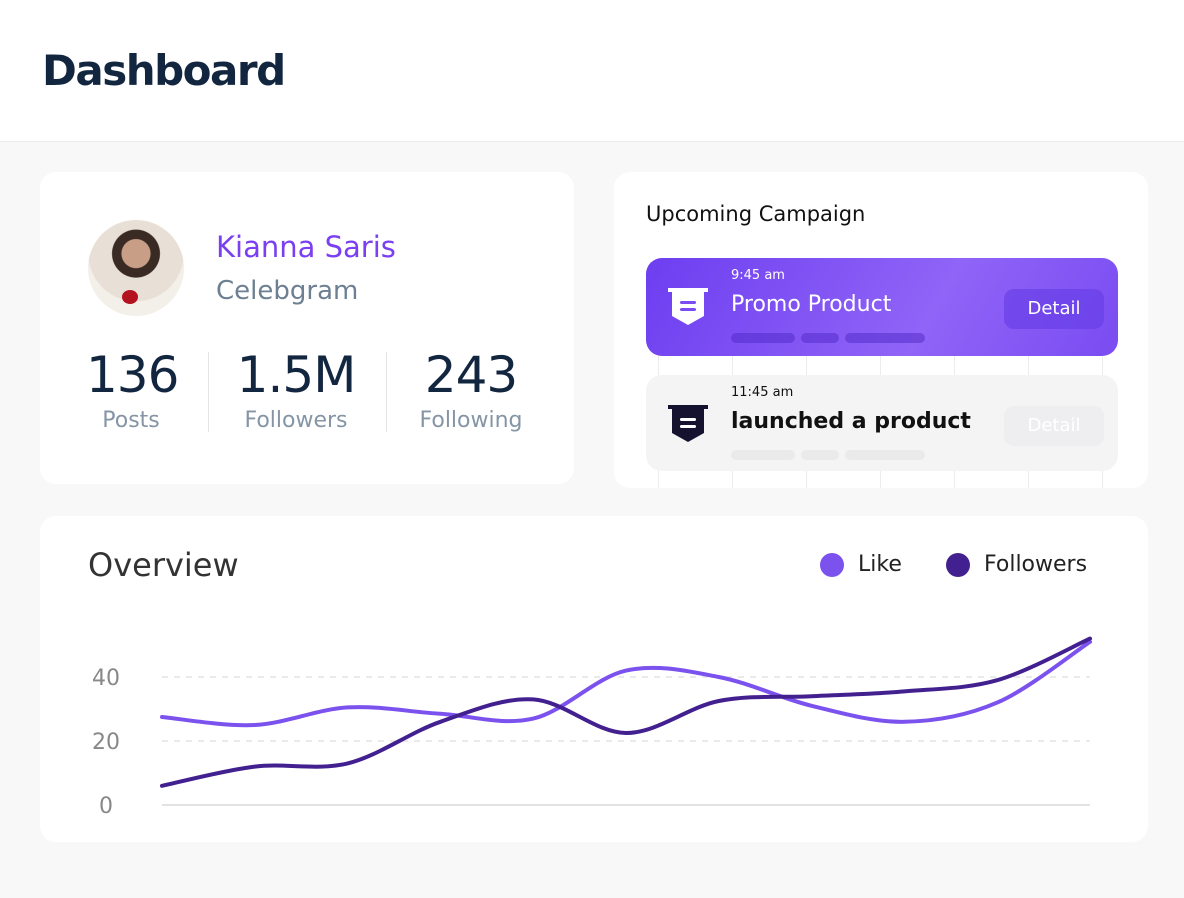  What do you see at coordinates (851, 421) in the screenshot?
I see `campaign-name: launched a product` at bounding box center [851, 421].